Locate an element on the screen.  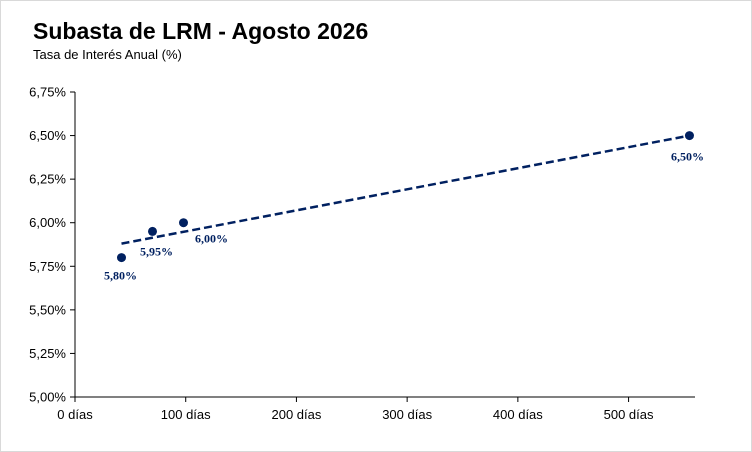
y-tick-label: 6,25% is located at coordinates (47, 179).